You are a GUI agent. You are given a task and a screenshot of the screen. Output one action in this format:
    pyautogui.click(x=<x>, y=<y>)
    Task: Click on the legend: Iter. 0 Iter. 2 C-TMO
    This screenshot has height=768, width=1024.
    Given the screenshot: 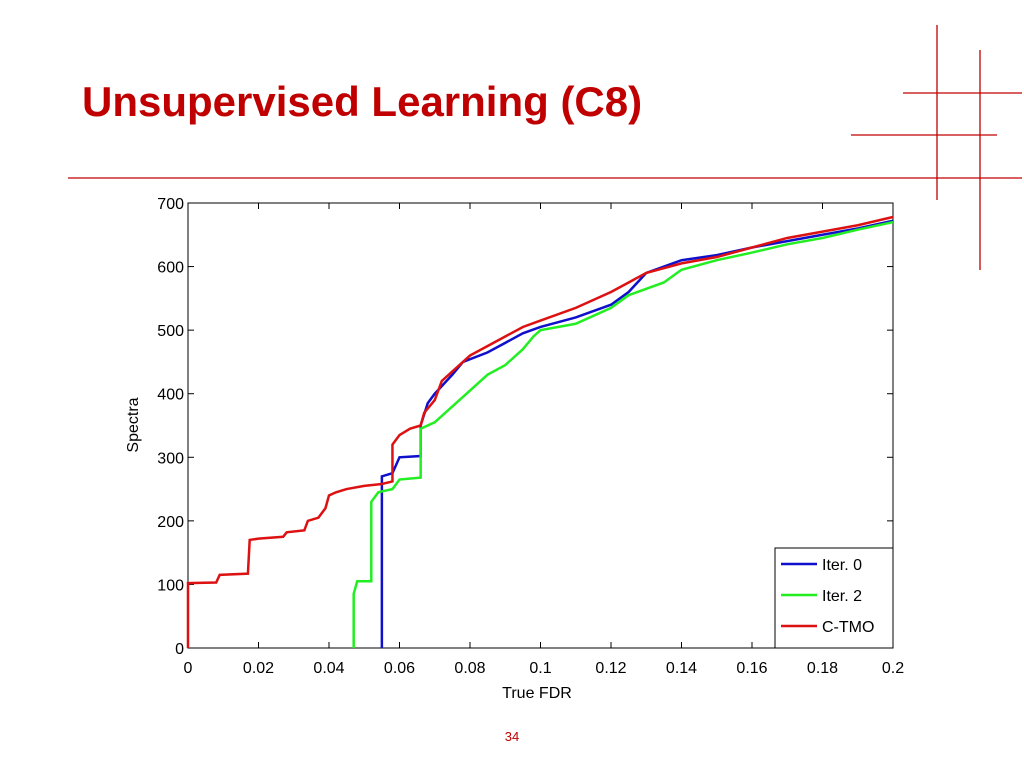 What is the action you would take?
    pyautogui.click(x=834, y=598)
    